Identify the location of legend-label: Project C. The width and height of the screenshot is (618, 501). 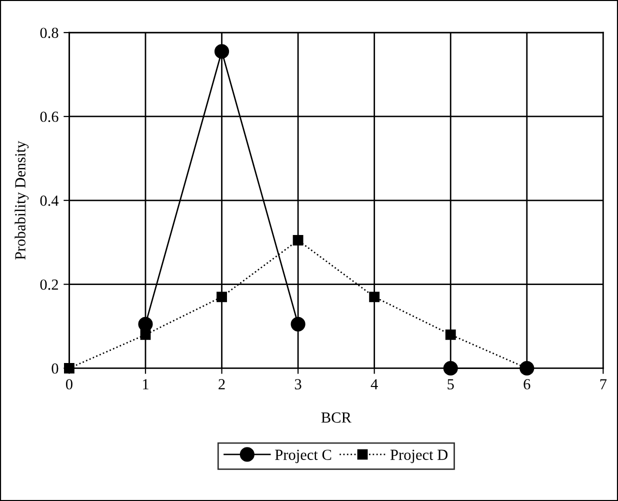
(303, 457).